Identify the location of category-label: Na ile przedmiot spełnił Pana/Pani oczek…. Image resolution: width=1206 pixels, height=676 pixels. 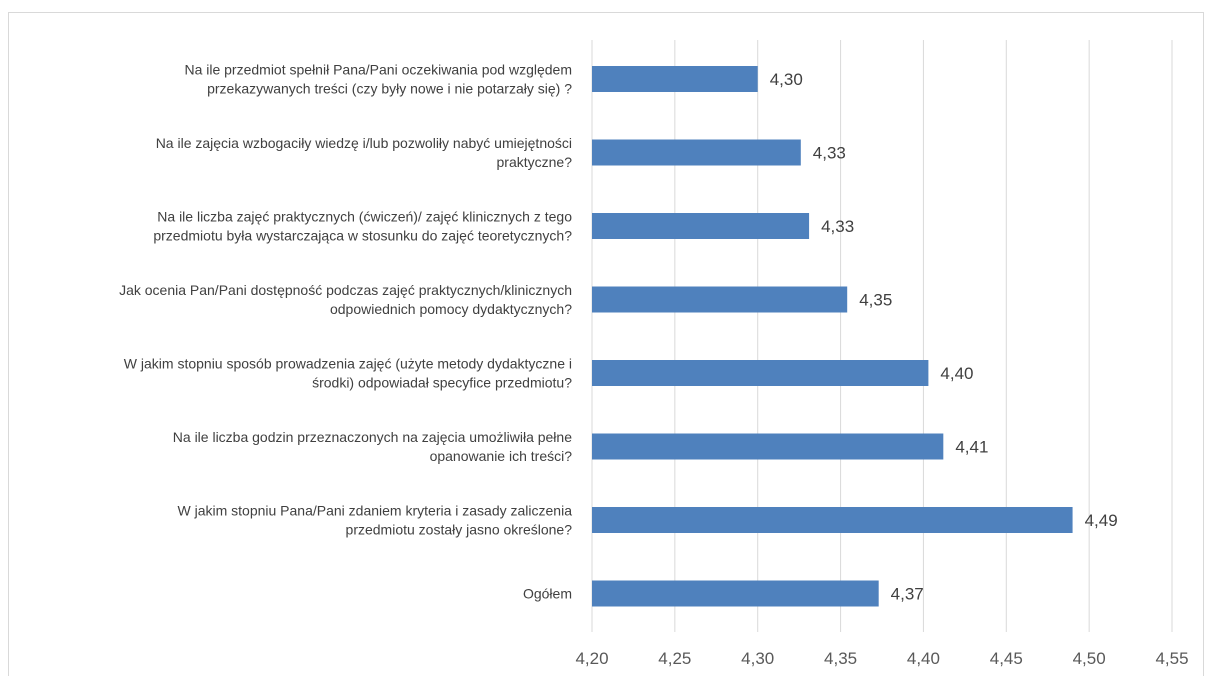
(378, 79).